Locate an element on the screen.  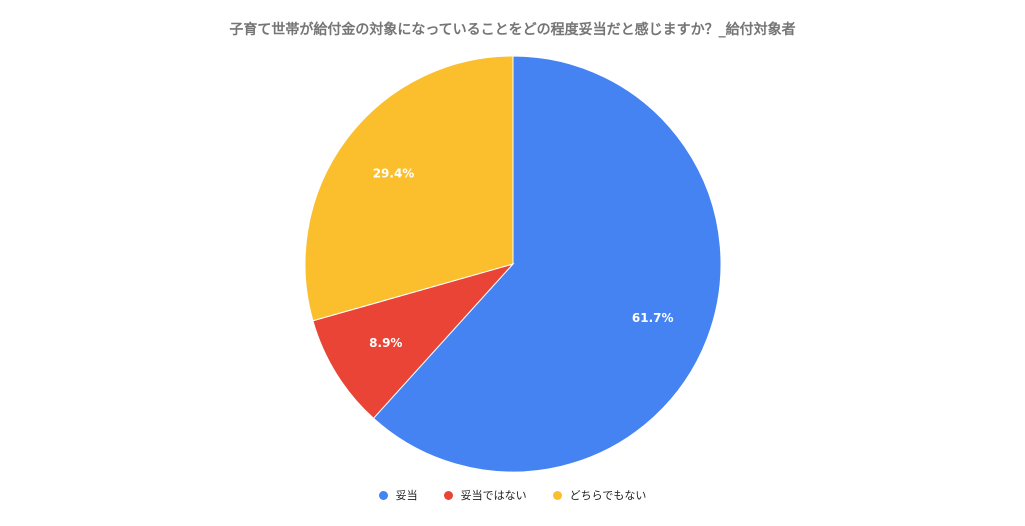
legend-label-1: 妥当ではない is located at coordinates (493, 495).